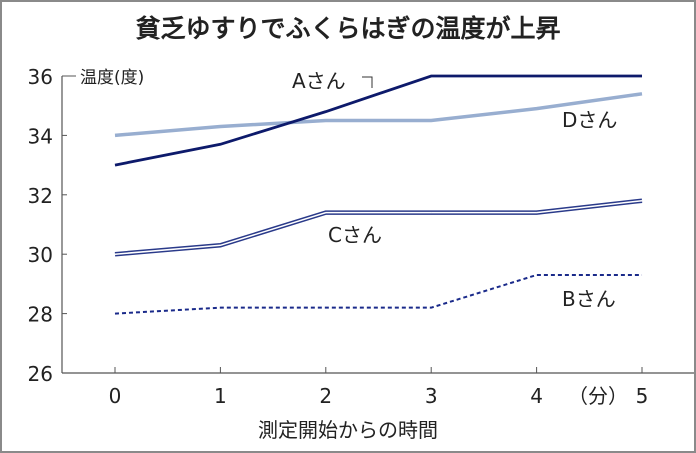 This screenshot has width=696, height=453. I want to click on series-line-inner, so click(378, 227).